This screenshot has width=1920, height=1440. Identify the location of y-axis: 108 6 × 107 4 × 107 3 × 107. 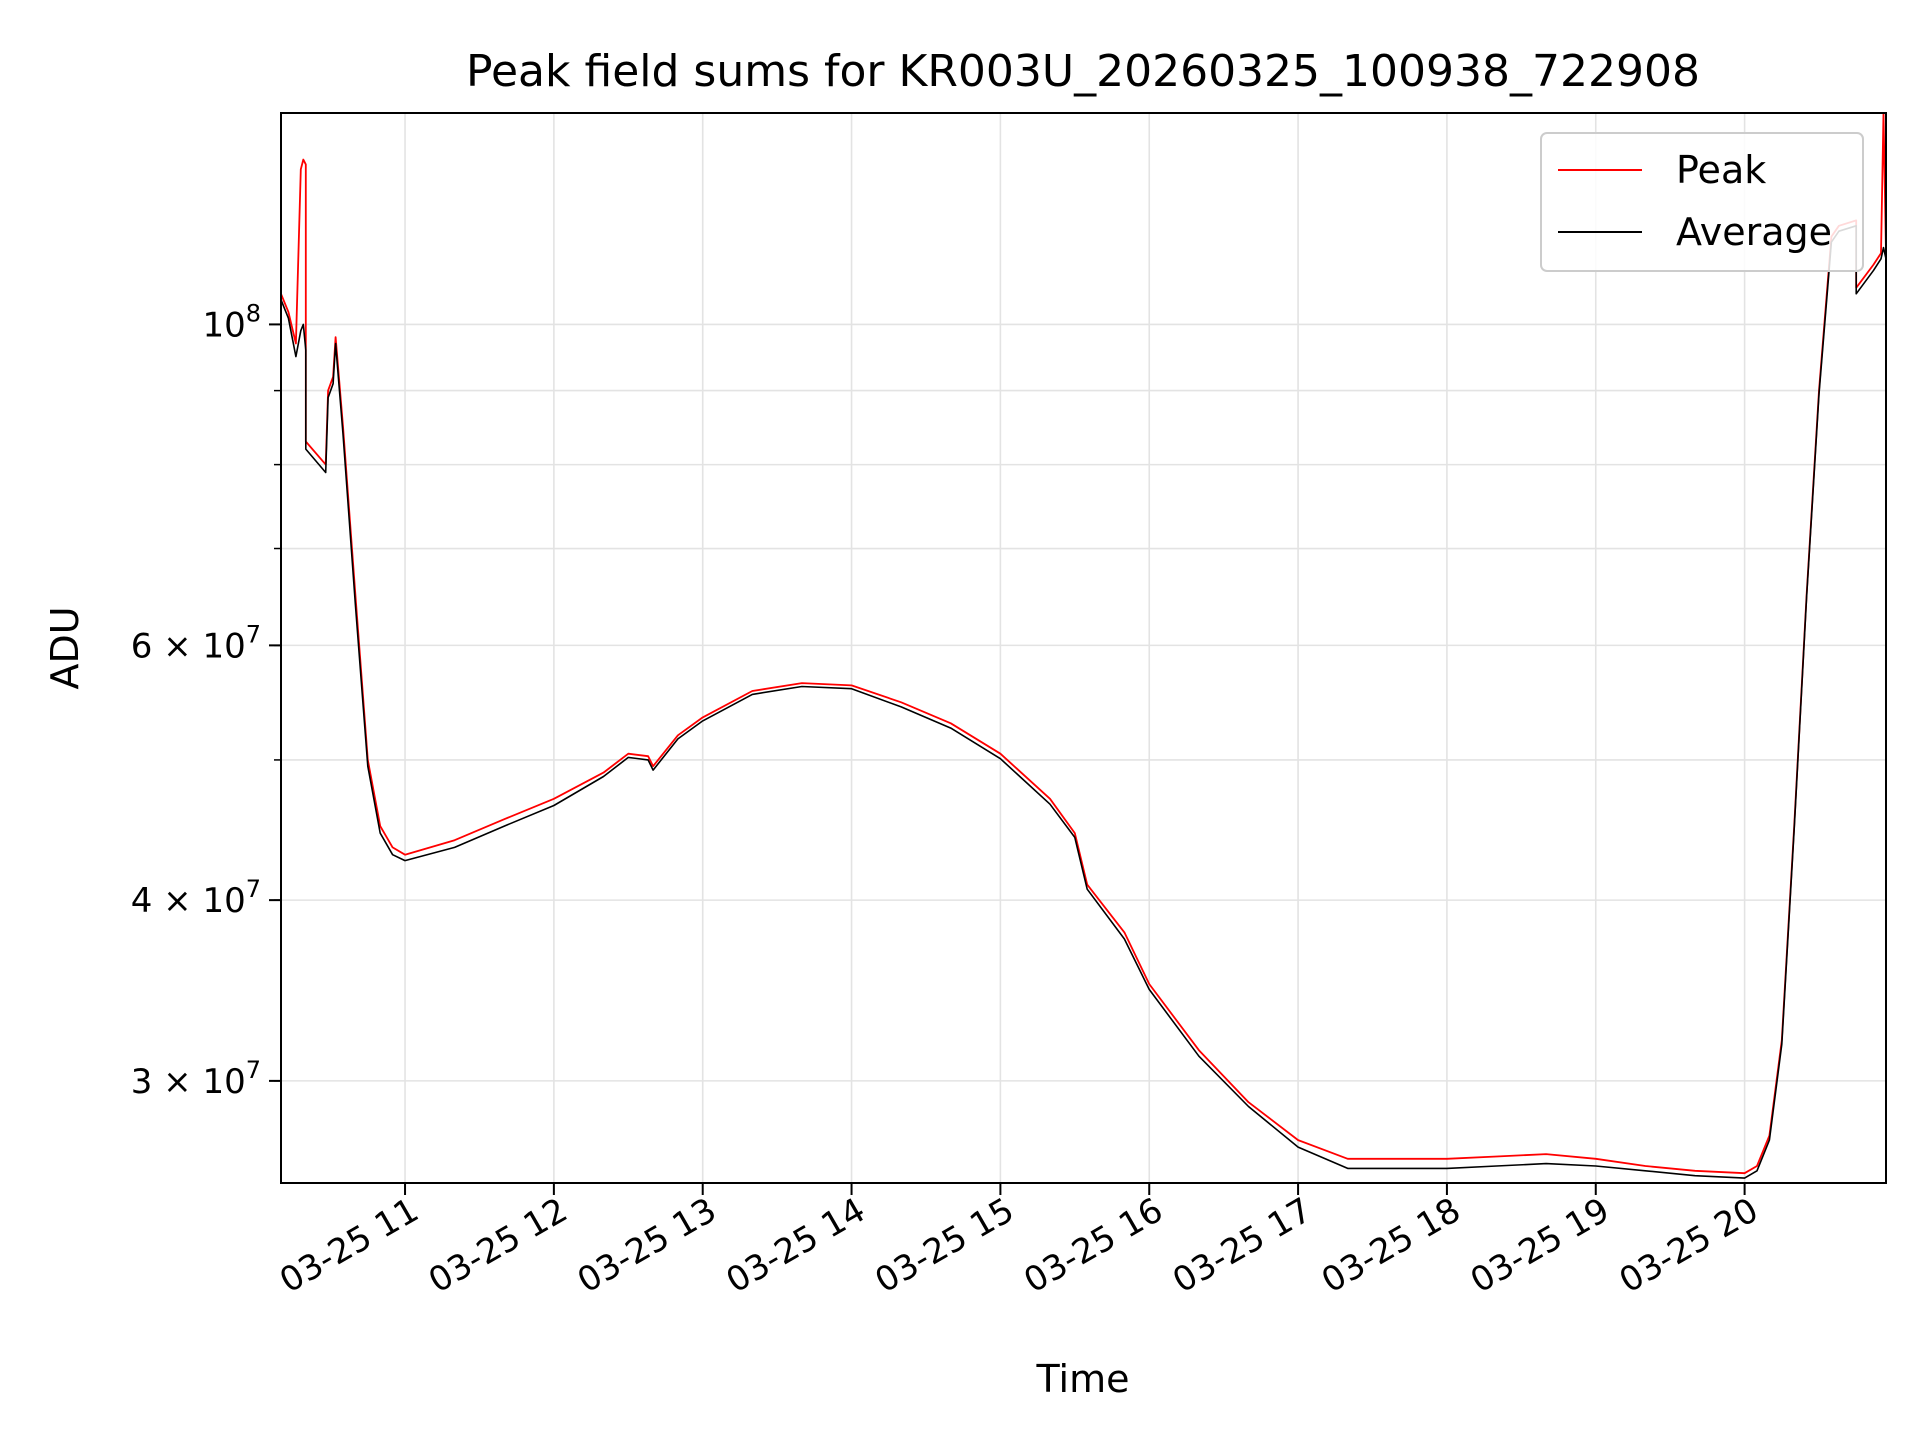
(206, 700).